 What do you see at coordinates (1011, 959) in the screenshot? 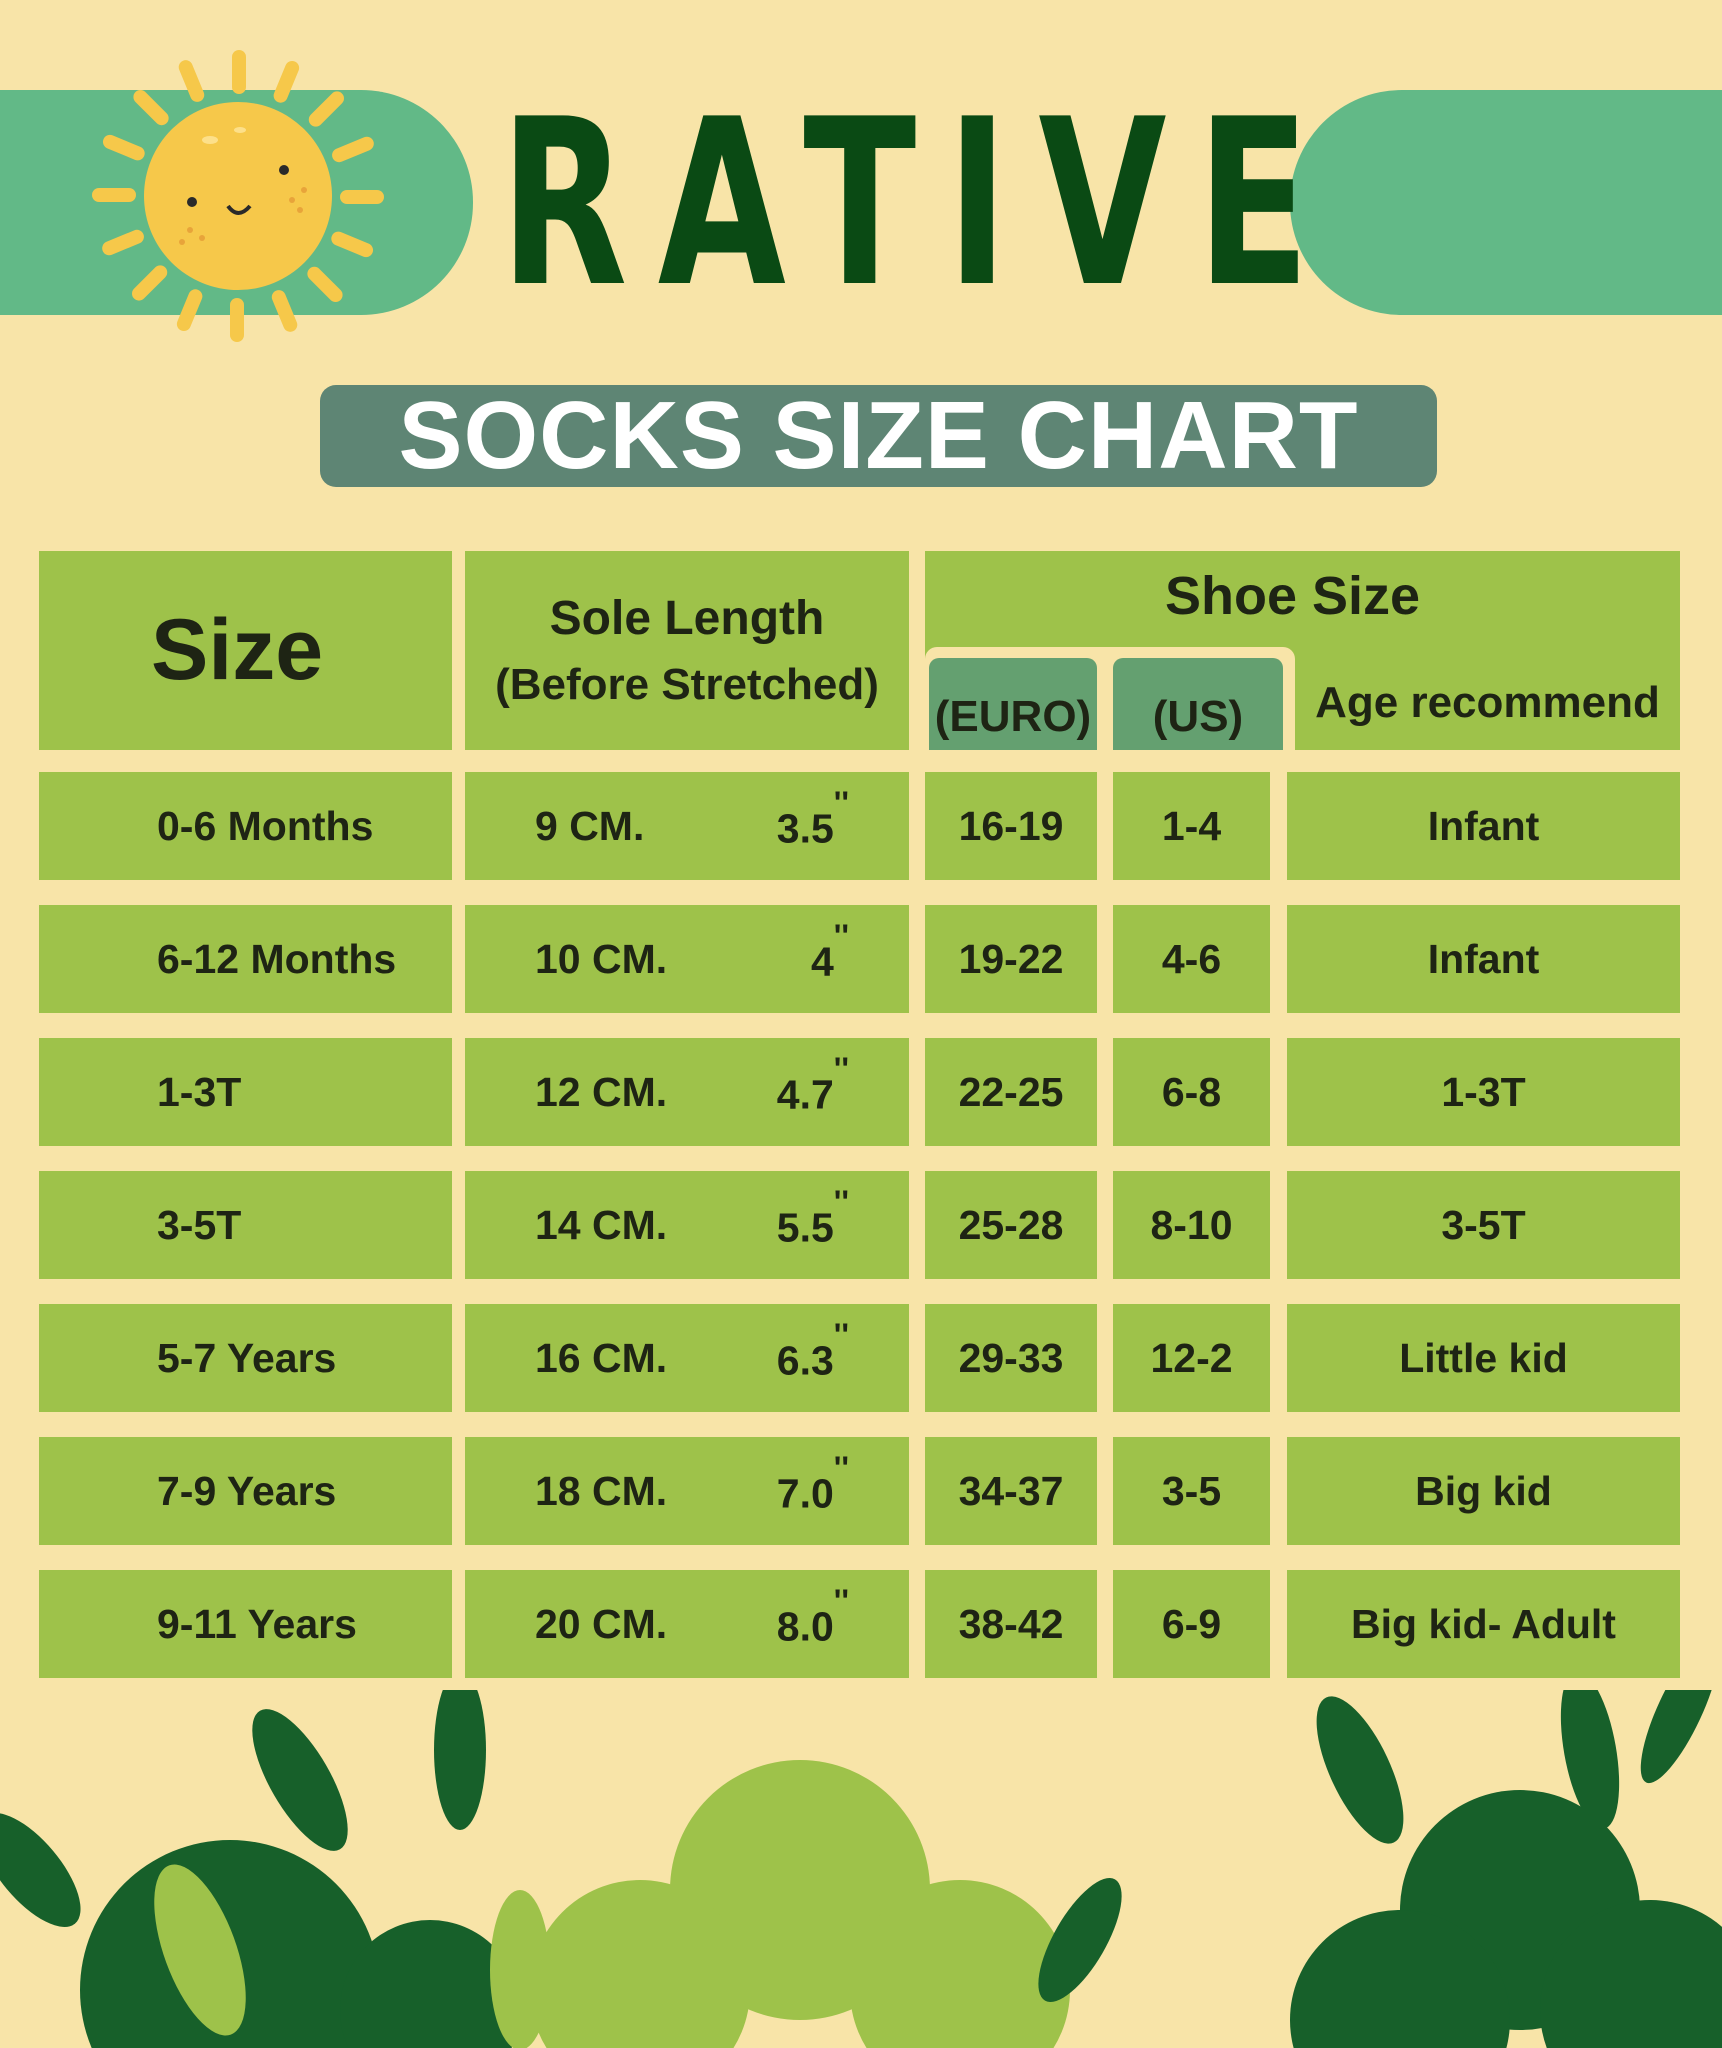
I see `cell-euro: 19-22` at bounding box center [1011, 959].